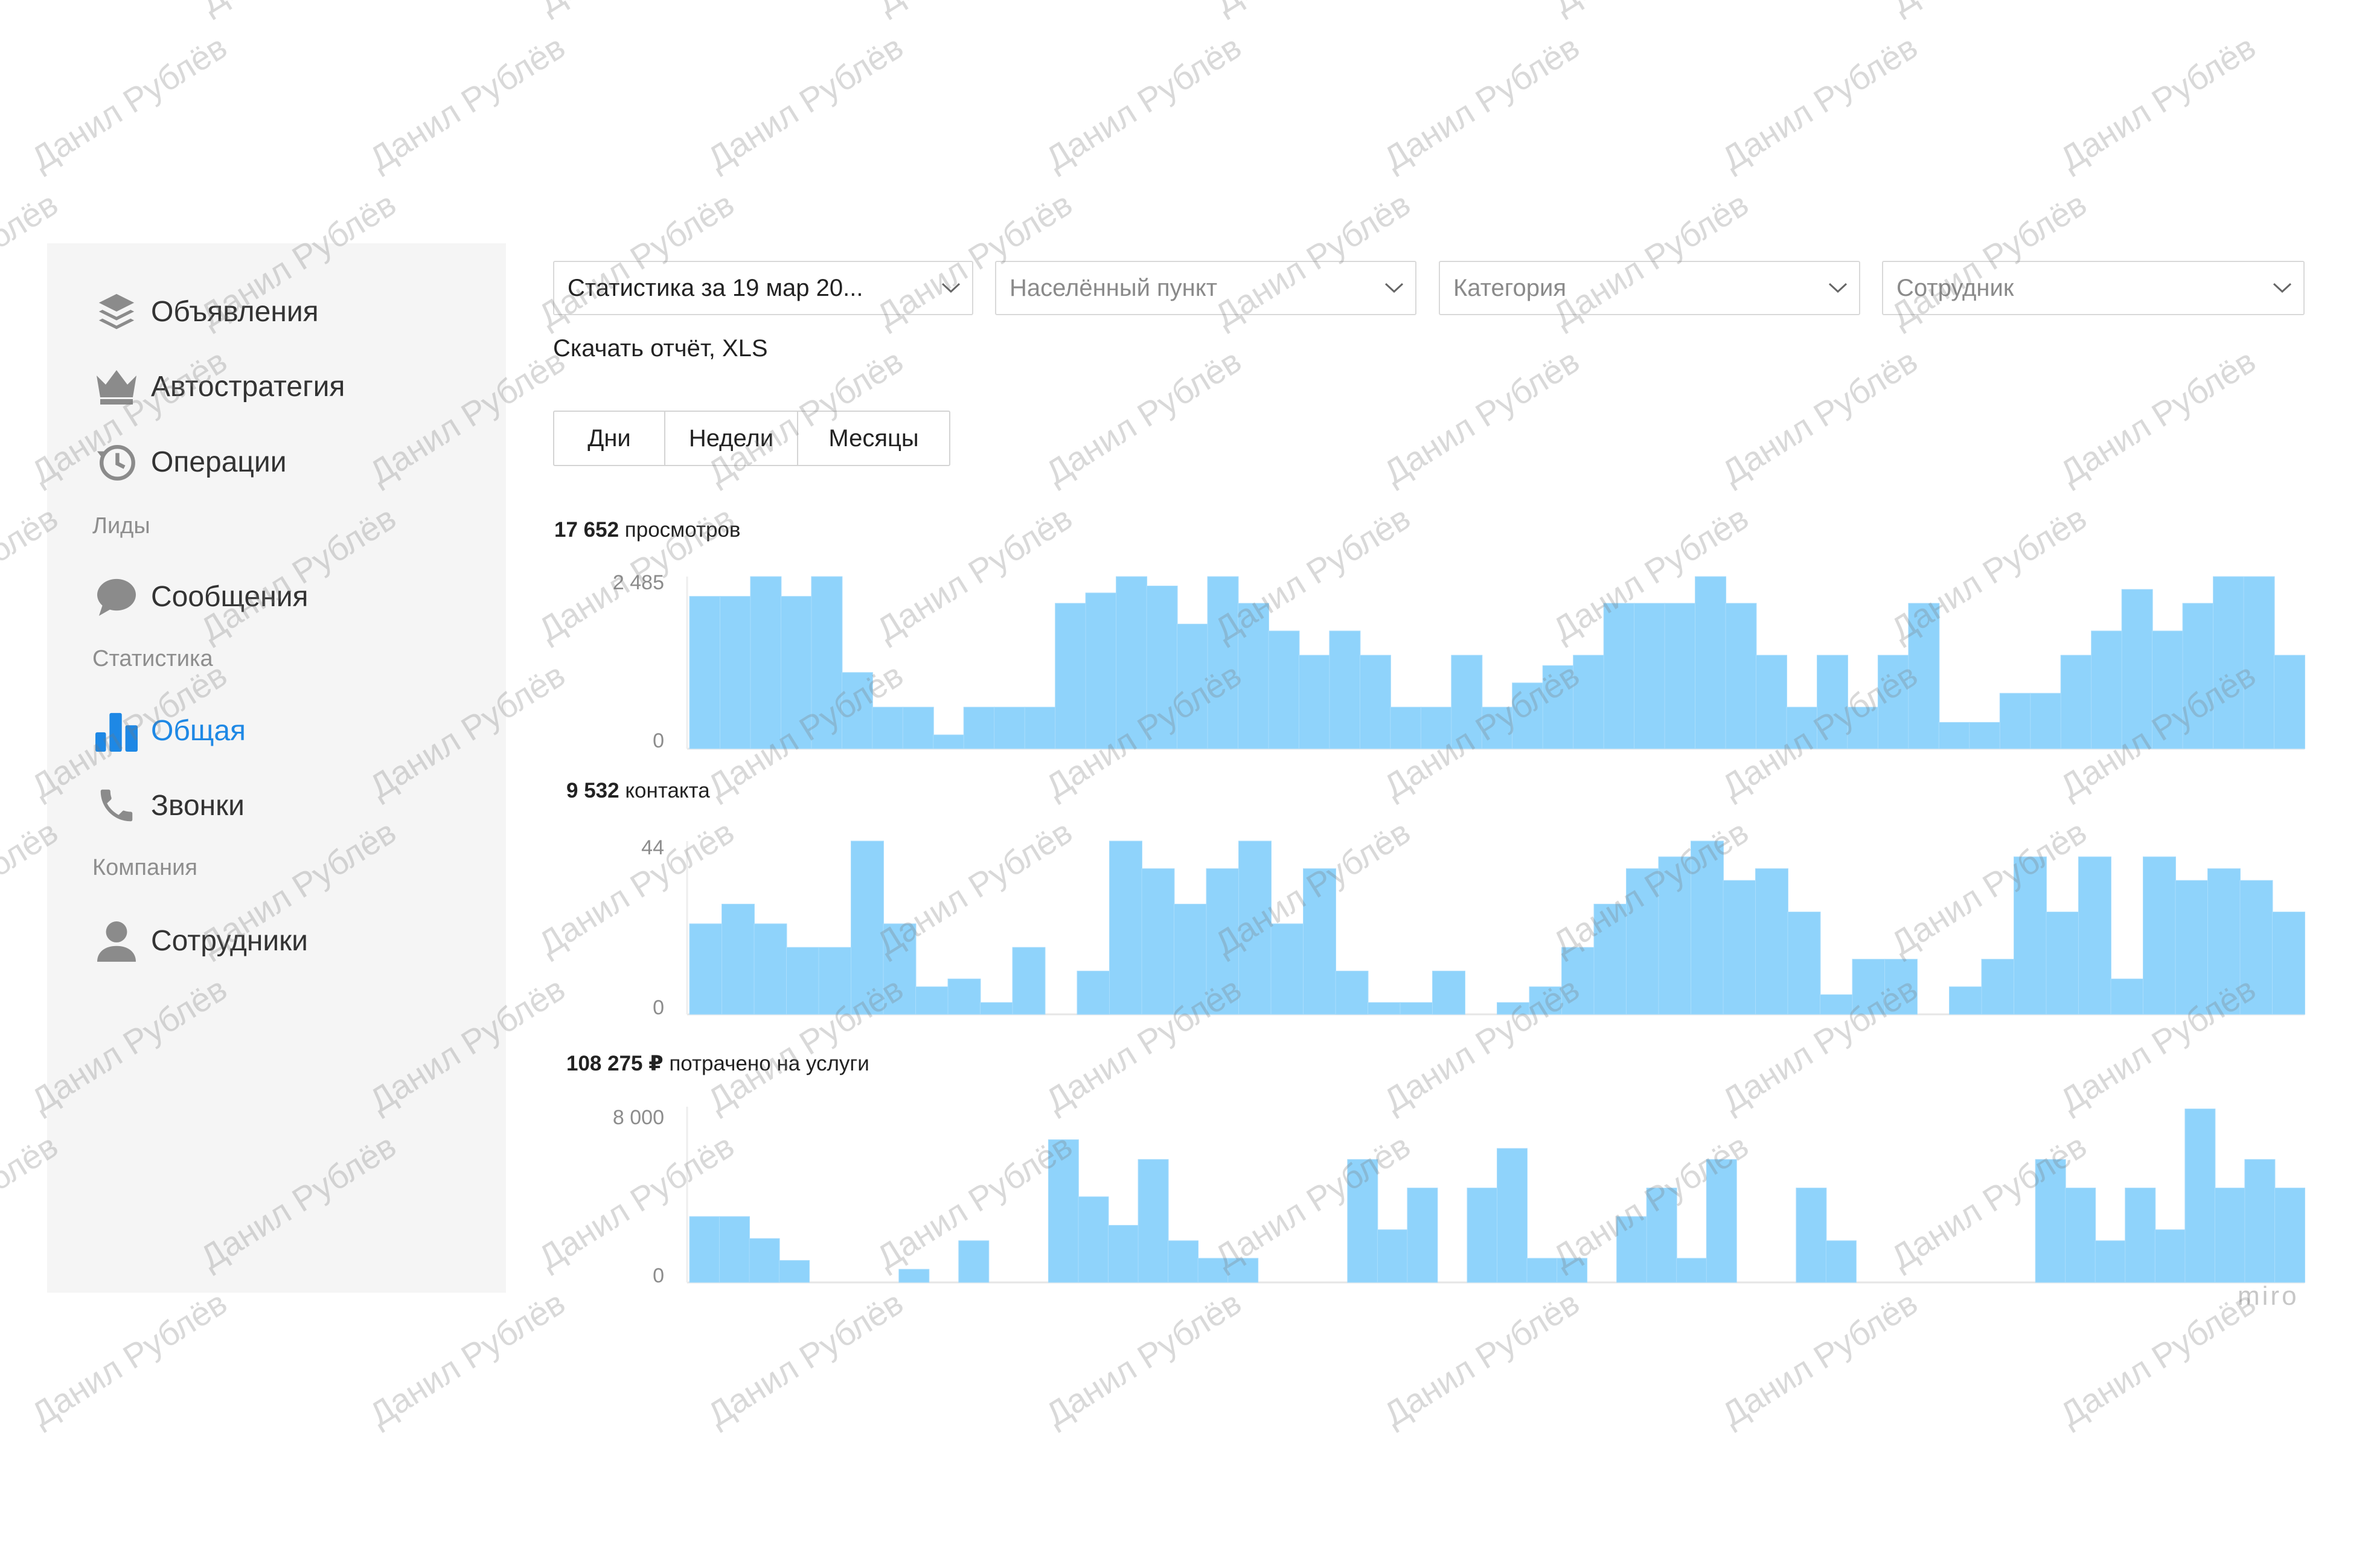 This screenshot has height=1568, width=2368. Describe the element at coordinates (1205, 288) in the screenshot. I see `locality-select: Населённый пункт` at that location.